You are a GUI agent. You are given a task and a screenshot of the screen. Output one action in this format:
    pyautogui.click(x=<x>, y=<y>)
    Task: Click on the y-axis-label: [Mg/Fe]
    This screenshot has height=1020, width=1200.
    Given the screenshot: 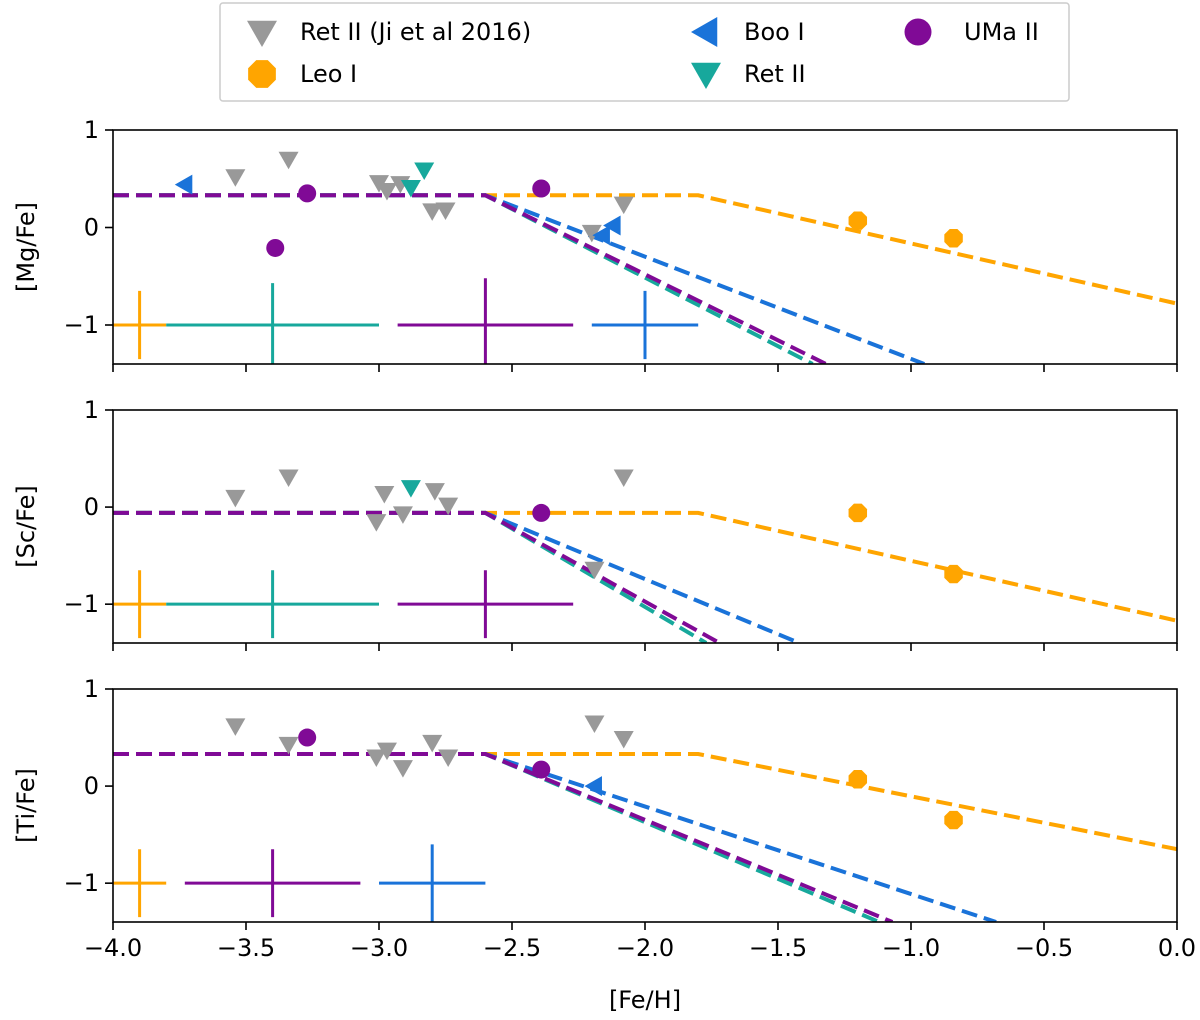 What is the action you would take?
    pyautogui.click(x=26, y=247)
    